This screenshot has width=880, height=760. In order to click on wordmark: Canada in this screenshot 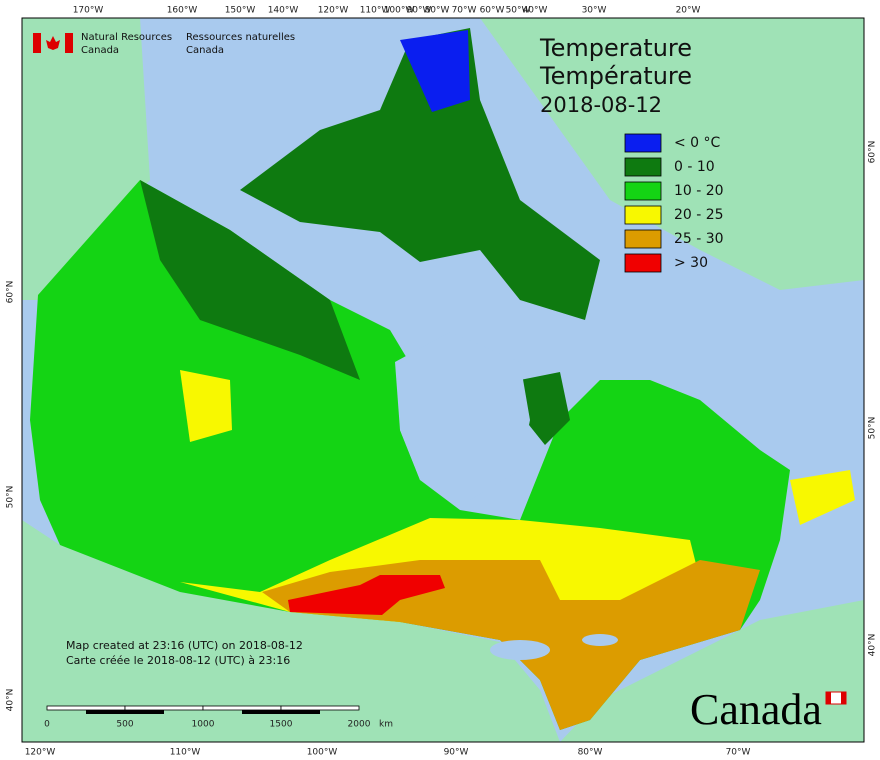, I will do `click(768, 709)`.